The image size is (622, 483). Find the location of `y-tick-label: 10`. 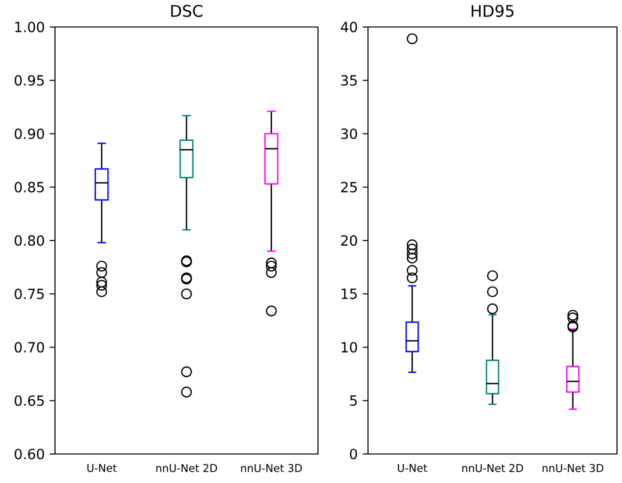

y-tick-label: 10 is located at coordinates (350, 347).